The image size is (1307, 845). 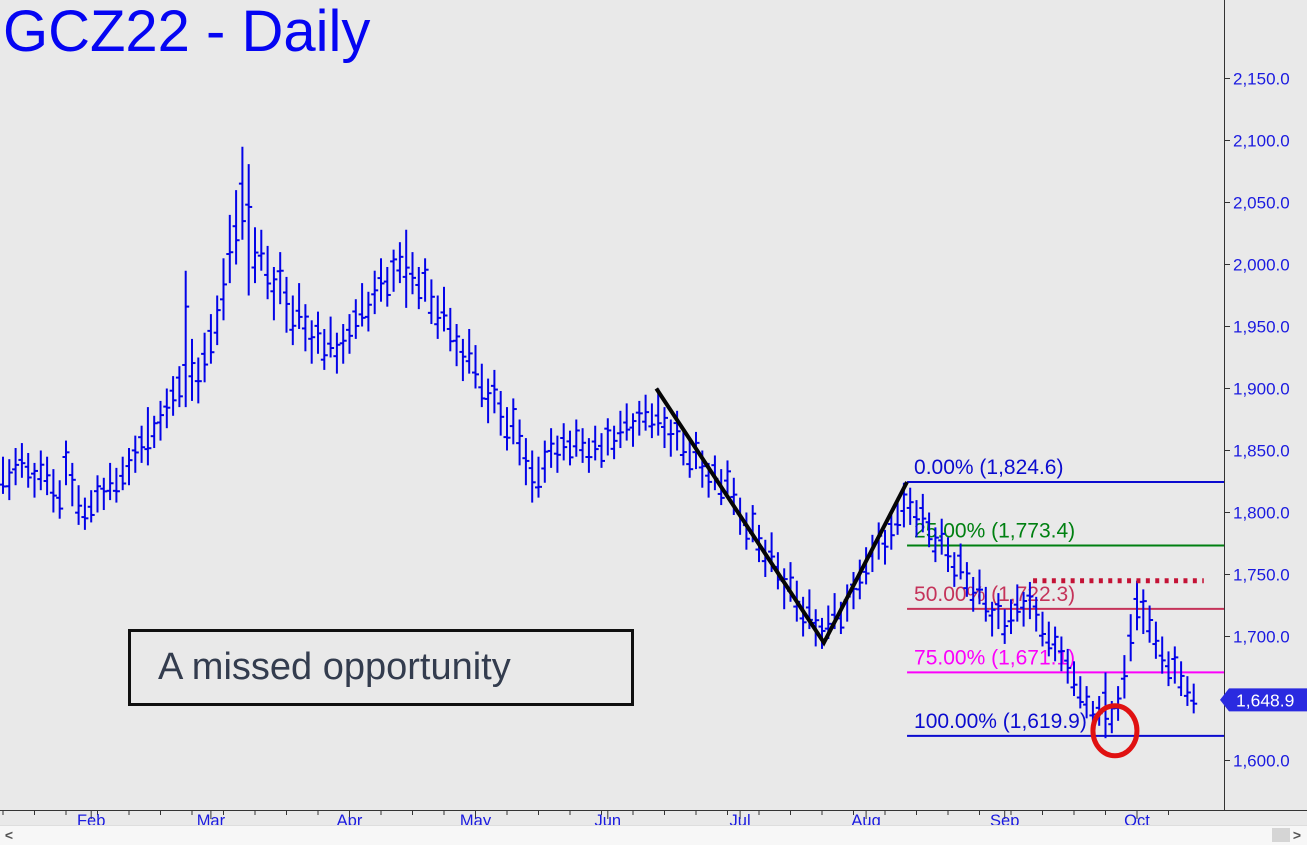 What do you see at coordinates (1261, 575) in the screenshot?
I see `y-axis-label: 1,750.0` at bounding box center [1261, 575].